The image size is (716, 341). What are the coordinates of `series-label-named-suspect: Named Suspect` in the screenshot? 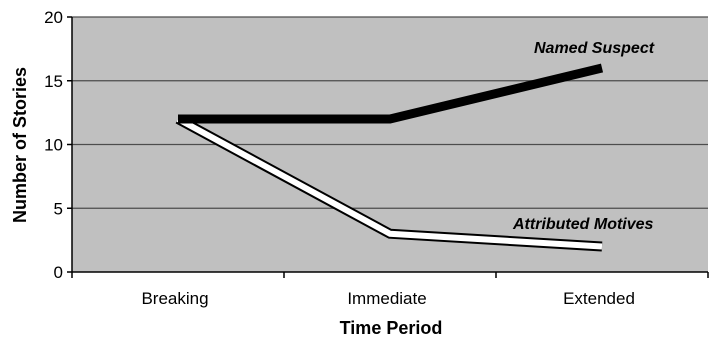 It's located at (594, 48).